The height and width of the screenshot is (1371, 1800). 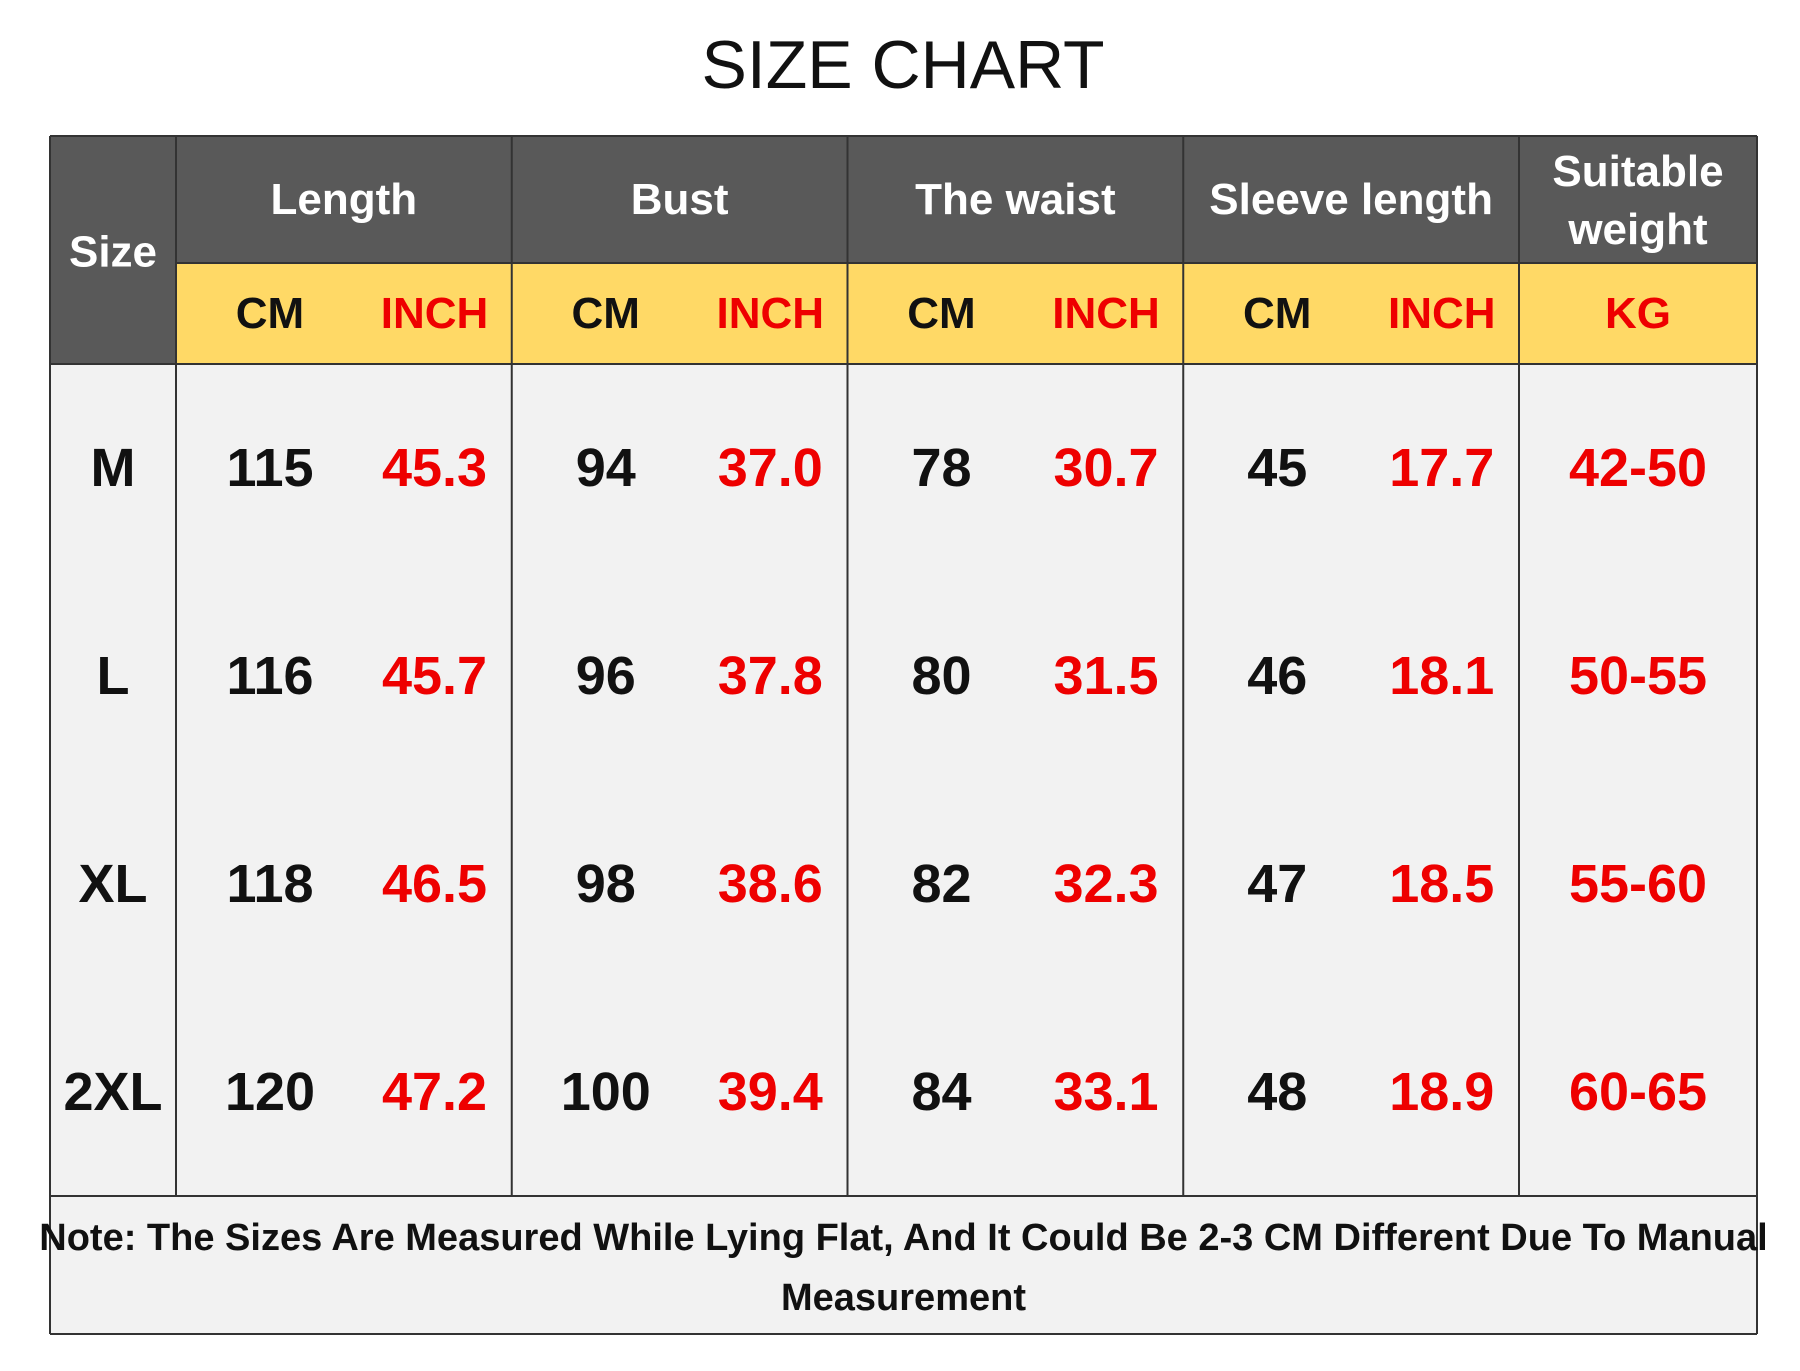 What do you see at coordinates (1105, 676) in the screenshot?
I see `table-cell: 31.5` at bounding box center [1105, 676].